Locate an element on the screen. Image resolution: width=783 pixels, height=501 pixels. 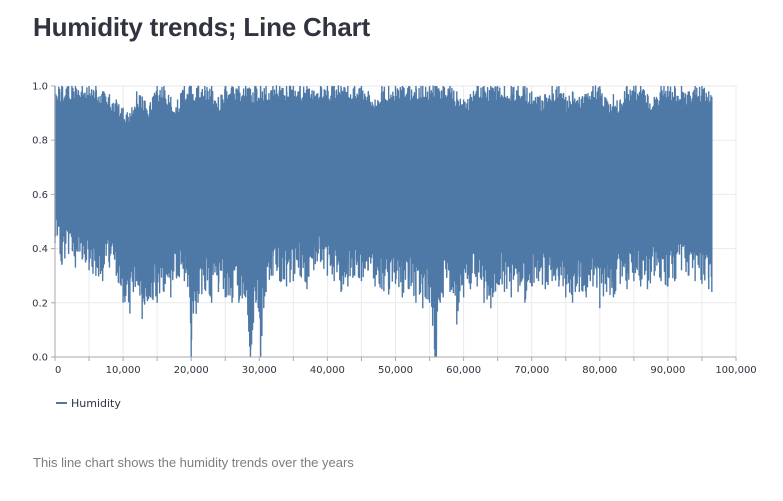
x-tick-label: 20,000 is located at coordinates (191, 370).